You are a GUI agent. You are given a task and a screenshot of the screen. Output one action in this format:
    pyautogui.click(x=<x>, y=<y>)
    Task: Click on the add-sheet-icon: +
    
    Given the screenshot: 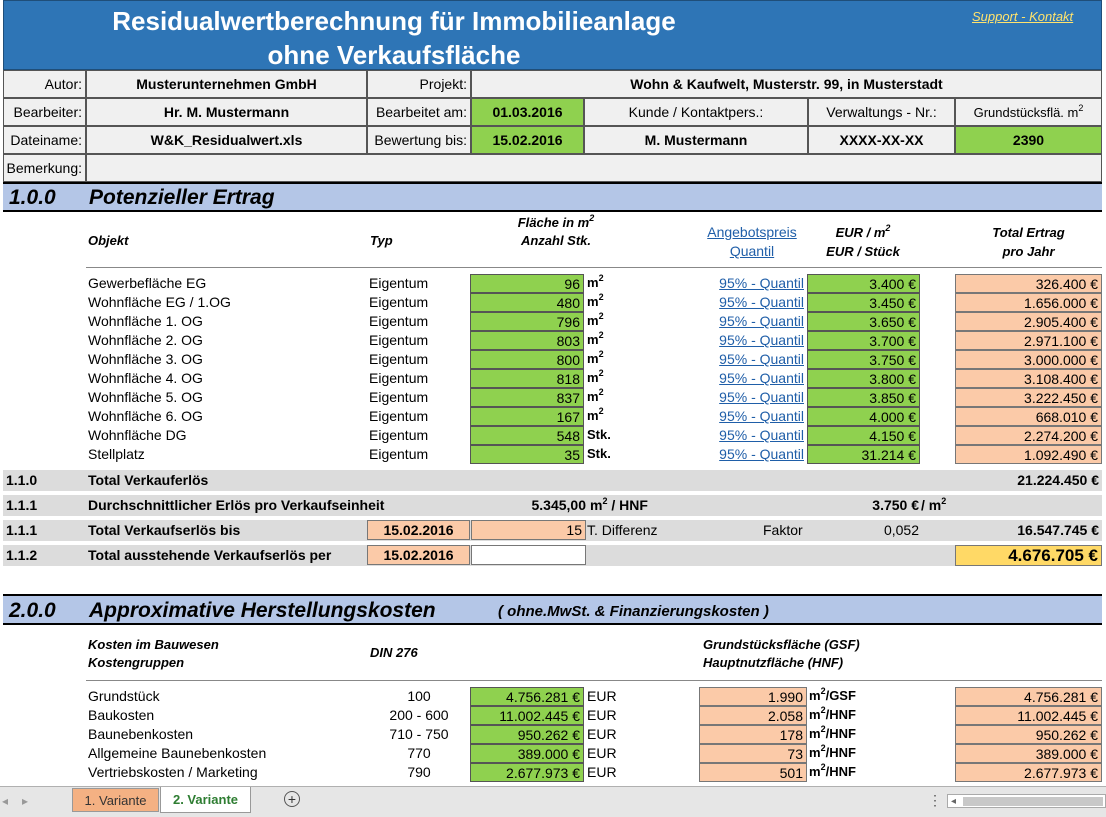 What is the action you would take?
    pyautogui.click(x=292, y=799)
    